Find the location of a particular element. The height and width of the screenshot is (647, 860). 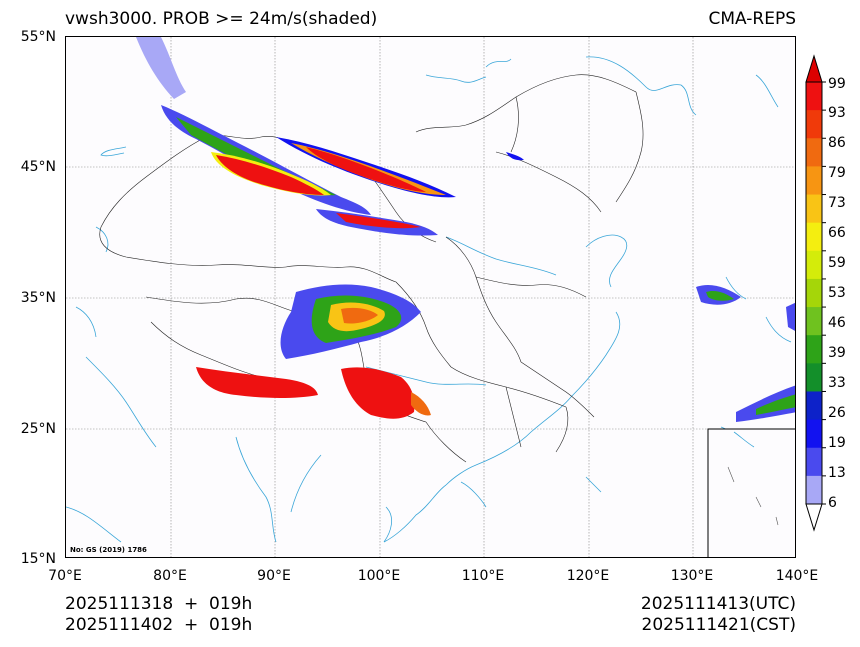

lat-label: 35°N is located at coordinates (38, 298).